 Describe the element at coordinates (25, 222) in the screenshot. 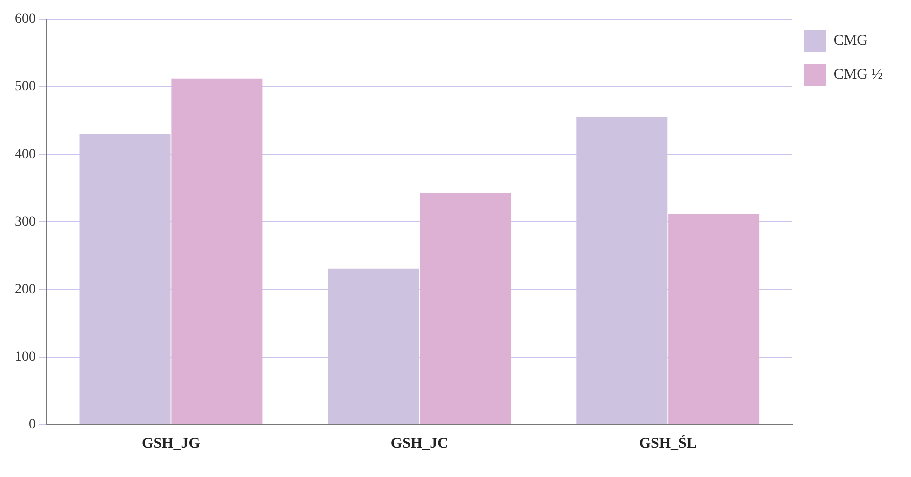

I see `y-tick-label: 300` at that location.